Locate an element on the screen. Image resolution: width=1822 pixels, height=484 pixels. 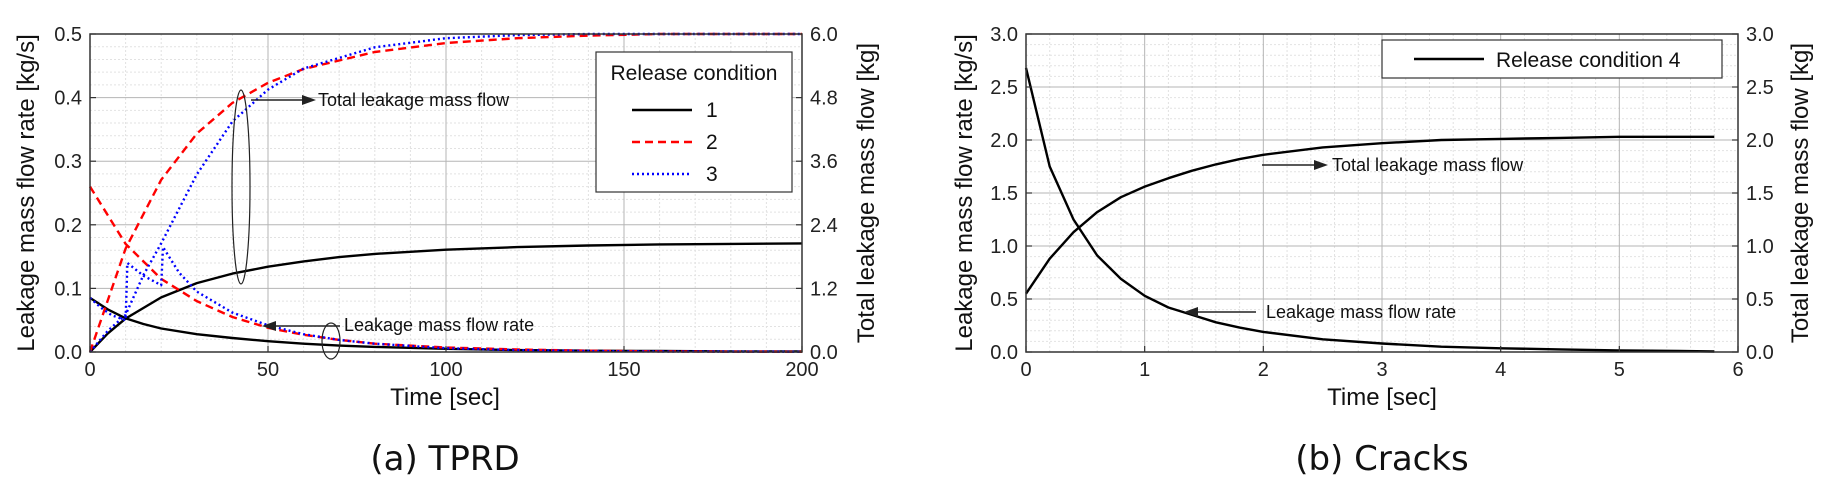
y-tick-label: 0.1 is located at coordinates (68, 289).